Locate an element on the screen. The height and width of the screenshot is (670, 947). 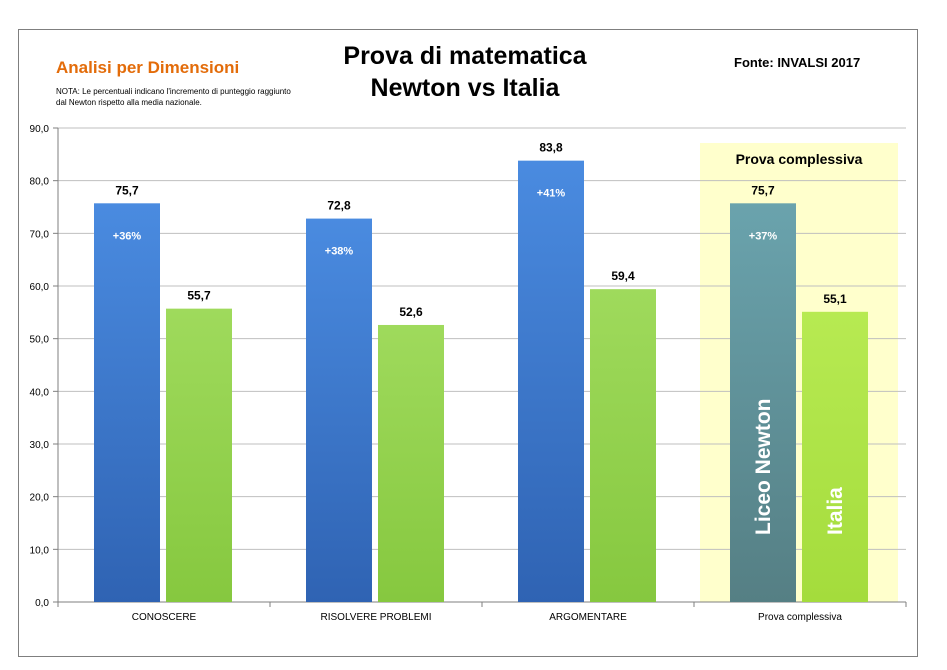
data-label-italia: 52,6 is located at coordinates (411, 312).